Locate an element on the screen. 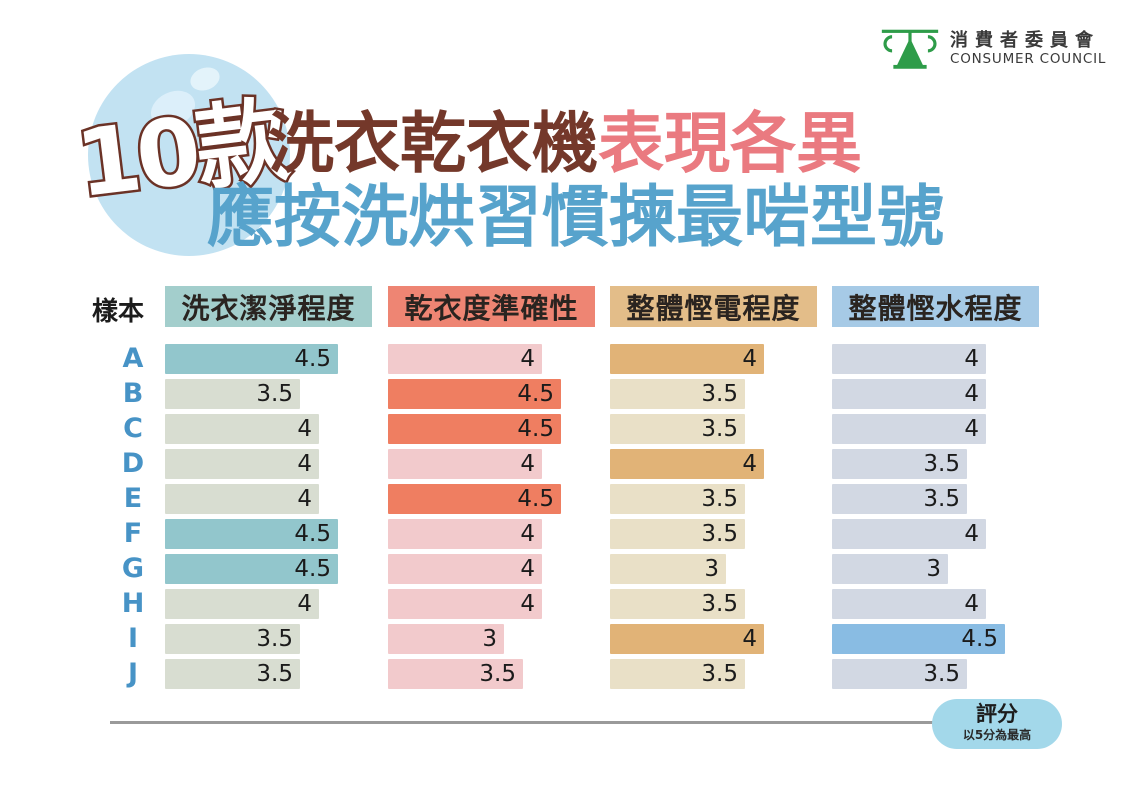 This screenshot has height=800, width=1131. logo-org-name-zh: 消費者委員會 is located at coordinates (1025, 40).